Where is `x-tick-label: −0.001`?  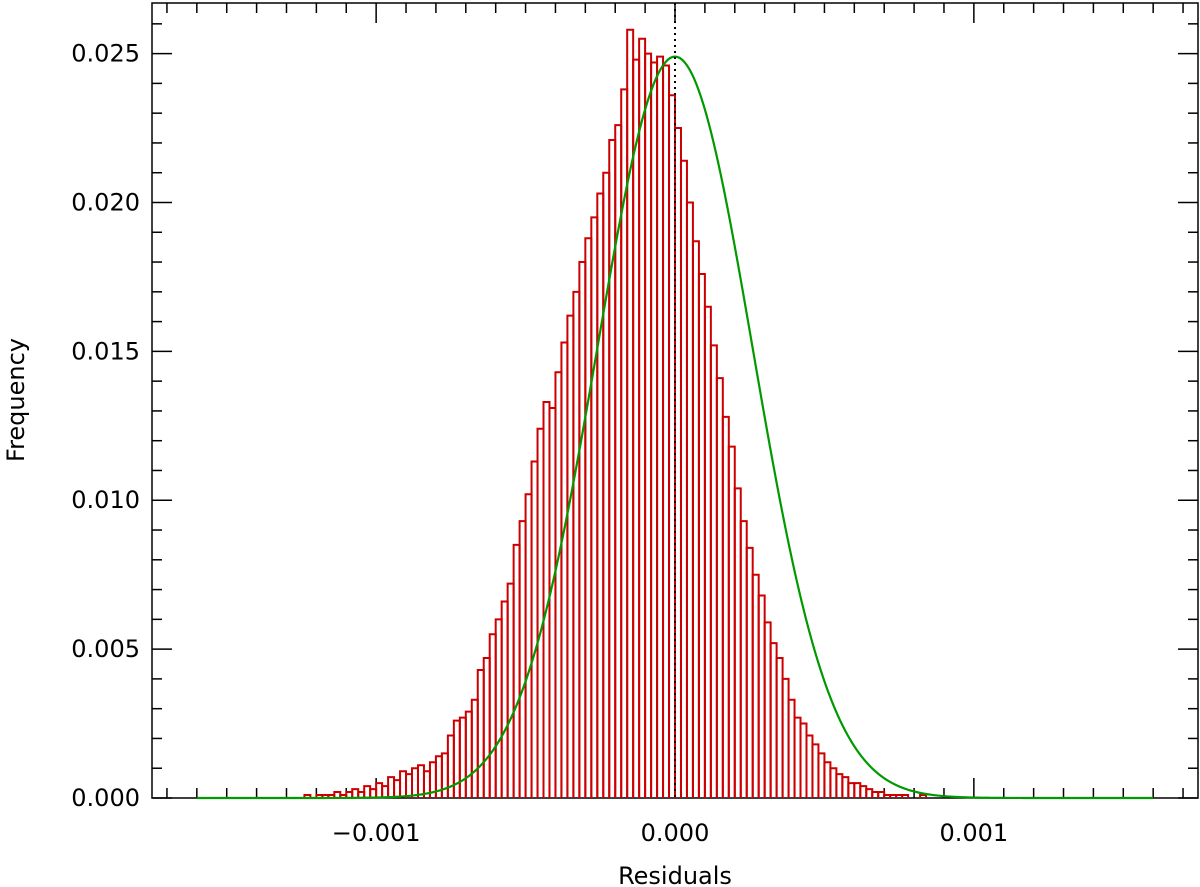 x-tick-label: −0.001 is located at coordinates (376, 833).